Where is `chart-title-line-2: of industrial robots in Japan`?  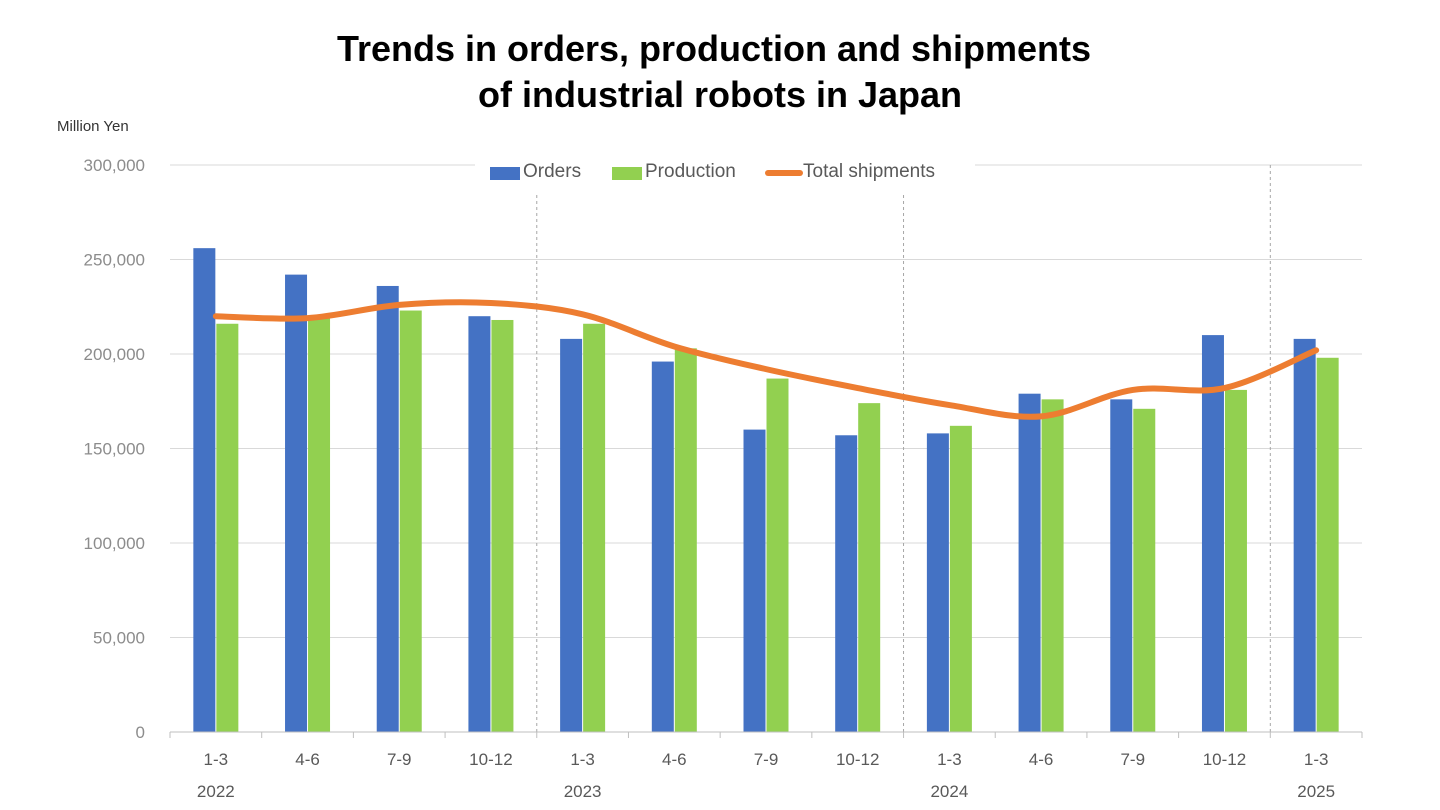
chart-title-line-2: of industrial robots in Japan is located at coordinates (720, 94).